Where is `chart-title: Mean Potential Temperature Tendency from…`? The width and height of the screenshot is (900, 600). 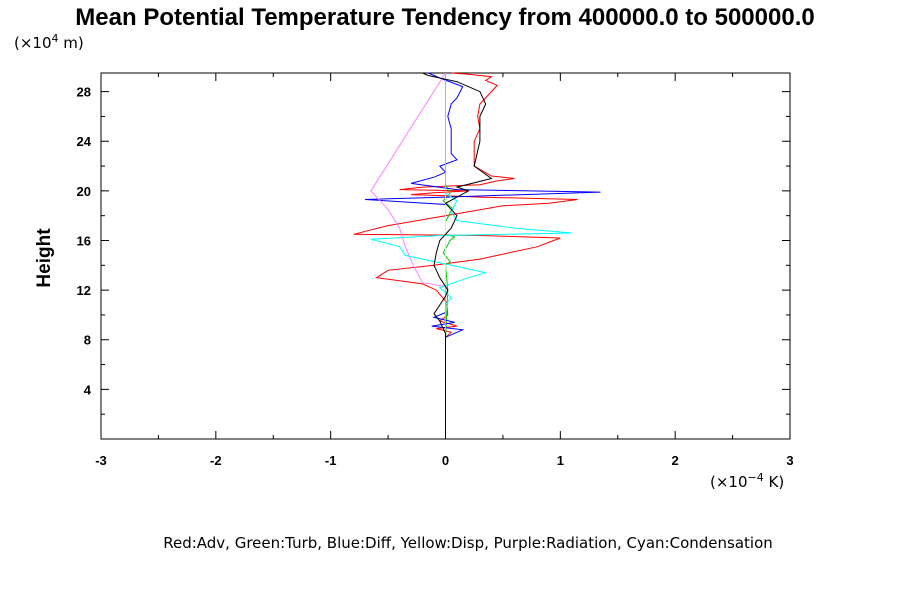
chart-title: Mean Potential Temperature Tendency from… is located at coordinates (444, 17).